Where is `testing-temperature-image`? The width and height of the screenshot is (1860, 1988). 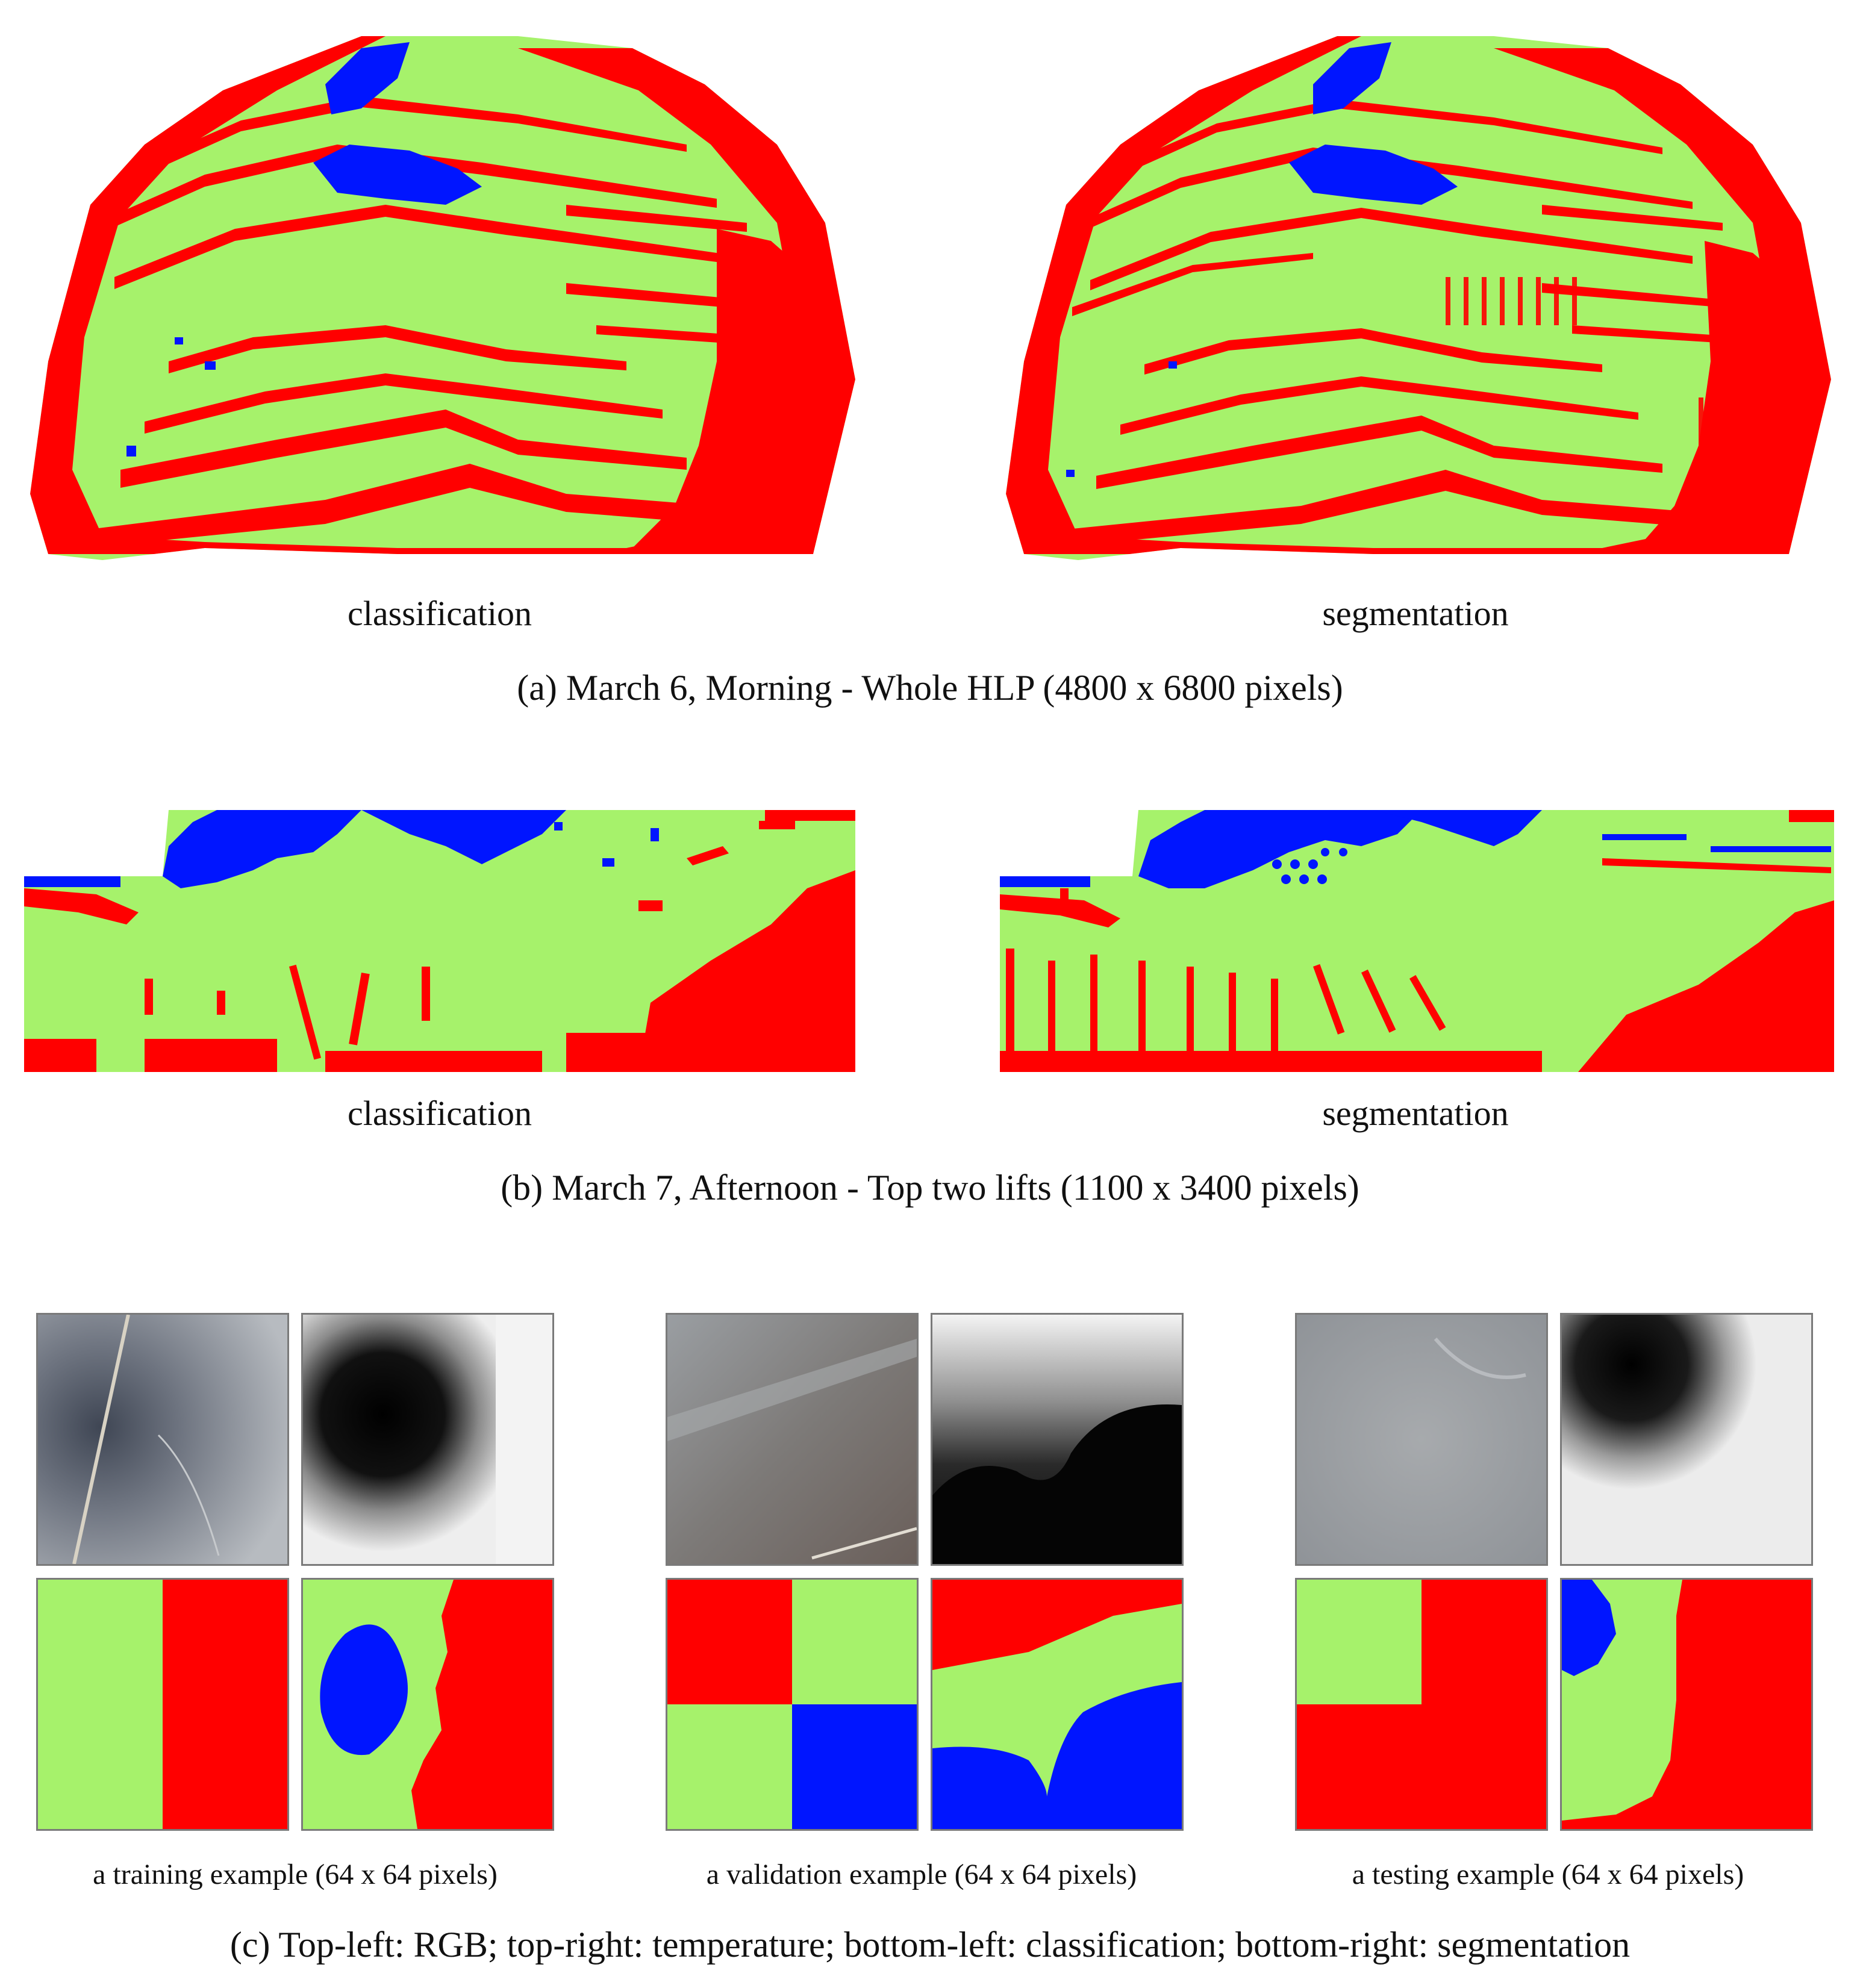
testing-temperature-image is located at coordinates (1686, 1440).